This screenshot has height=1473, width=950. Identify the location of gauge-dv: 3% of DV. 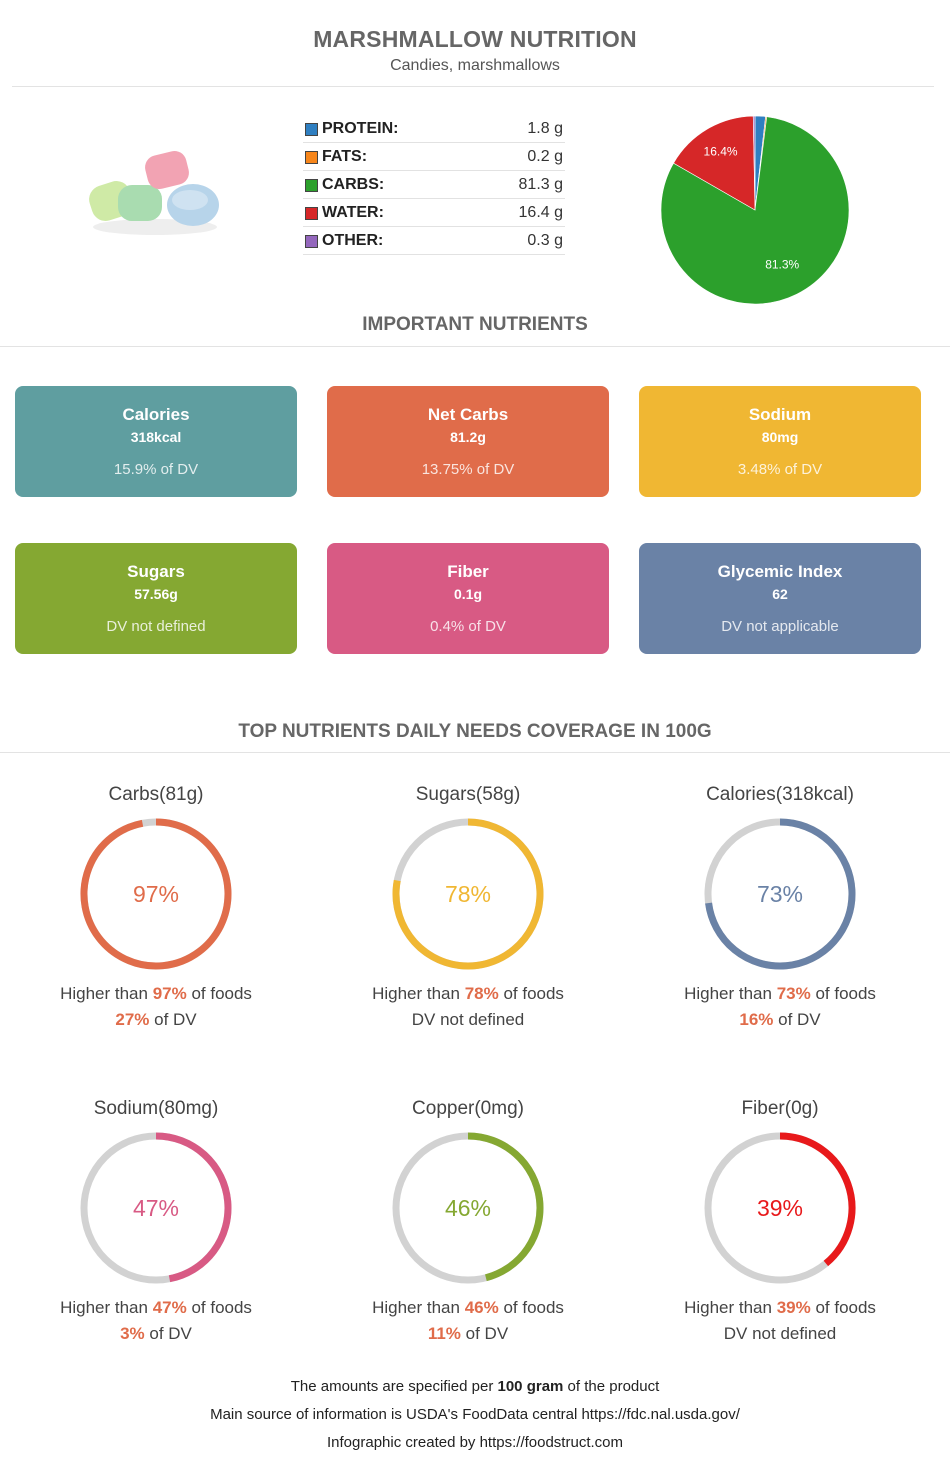
(156, 1334).